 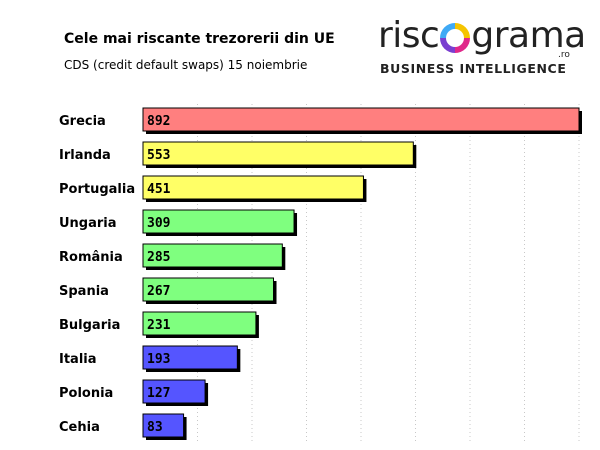 I want to click on value-label: 285, so click(x=158, y=257).